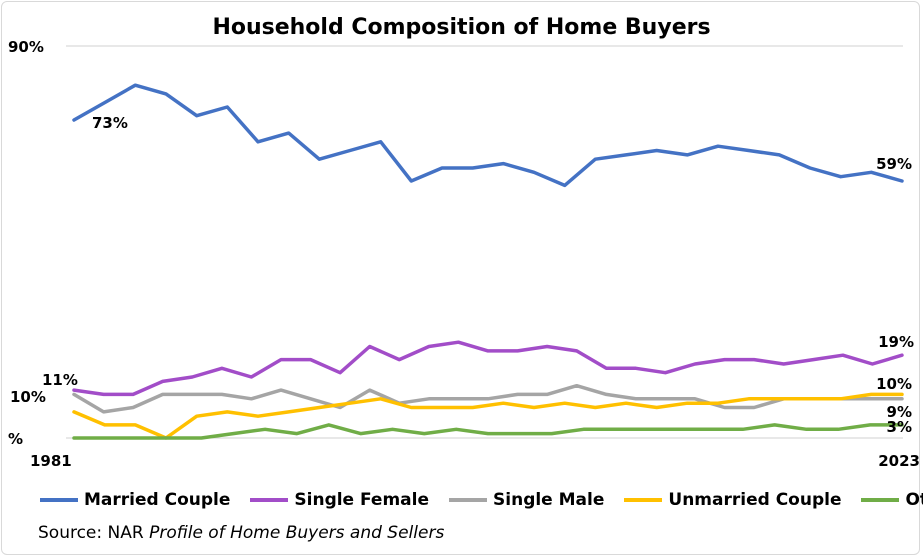 This screenshot has width=923, height=558. What do you see at coordinates (269, 500) in the screenshot?
I see `legend-swatch-single-female` at bounding box center [269, 500].